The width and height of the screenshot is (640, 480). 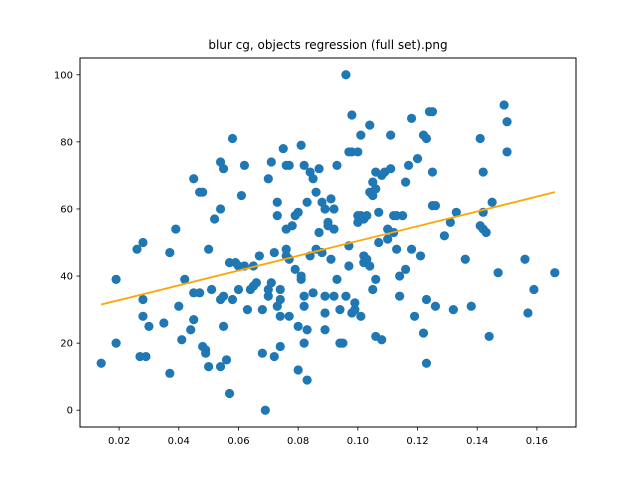 I want to click on x-tick-label: 0.04, so click(x=179, y=441).